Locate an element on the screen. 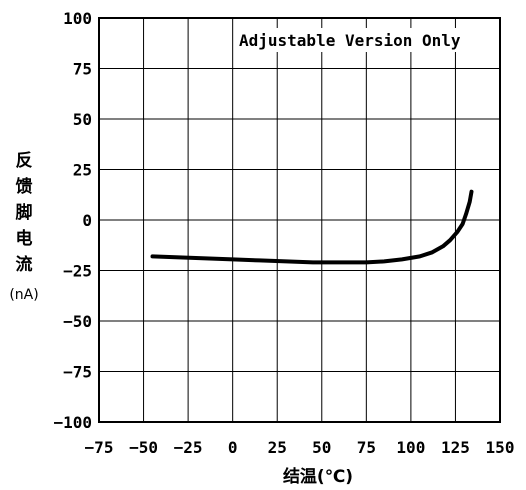  x-tick-label: −50 is located at coordinates (143, 447).